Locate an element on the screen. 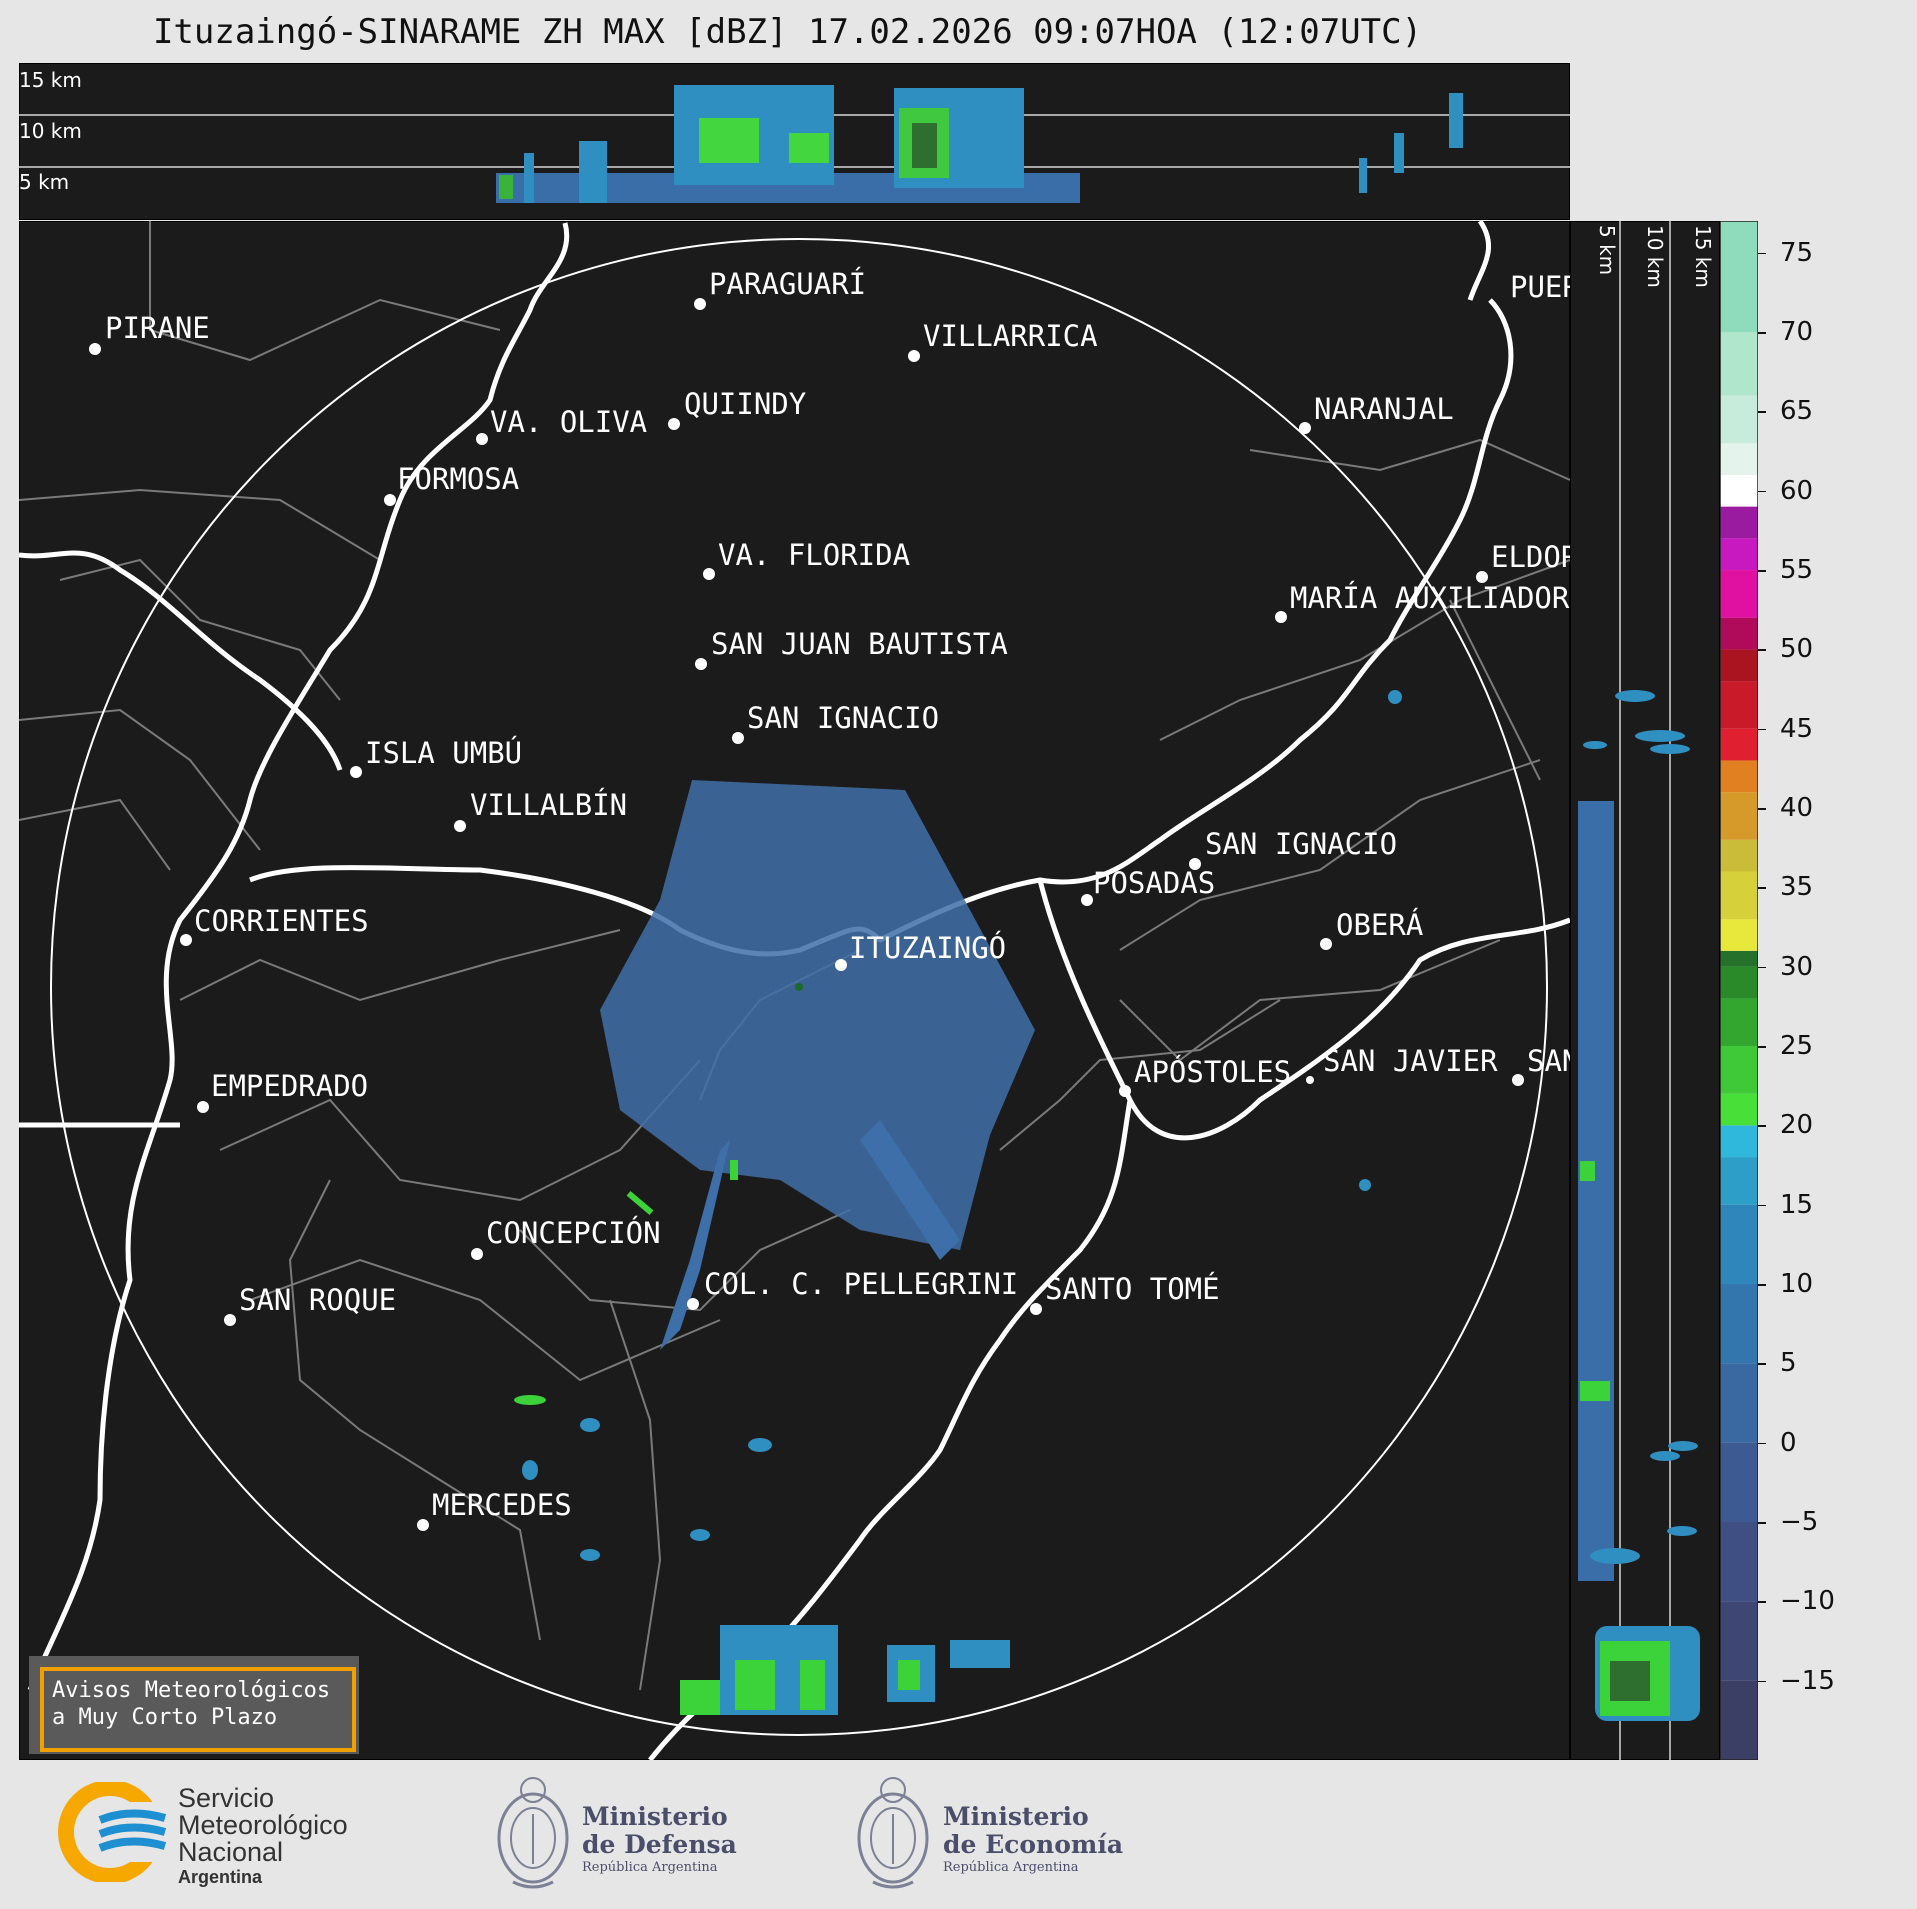 This screenshot has width=1917, height=1909. svg-text: PARAGUARÍ is located at coordinates (787, 284).